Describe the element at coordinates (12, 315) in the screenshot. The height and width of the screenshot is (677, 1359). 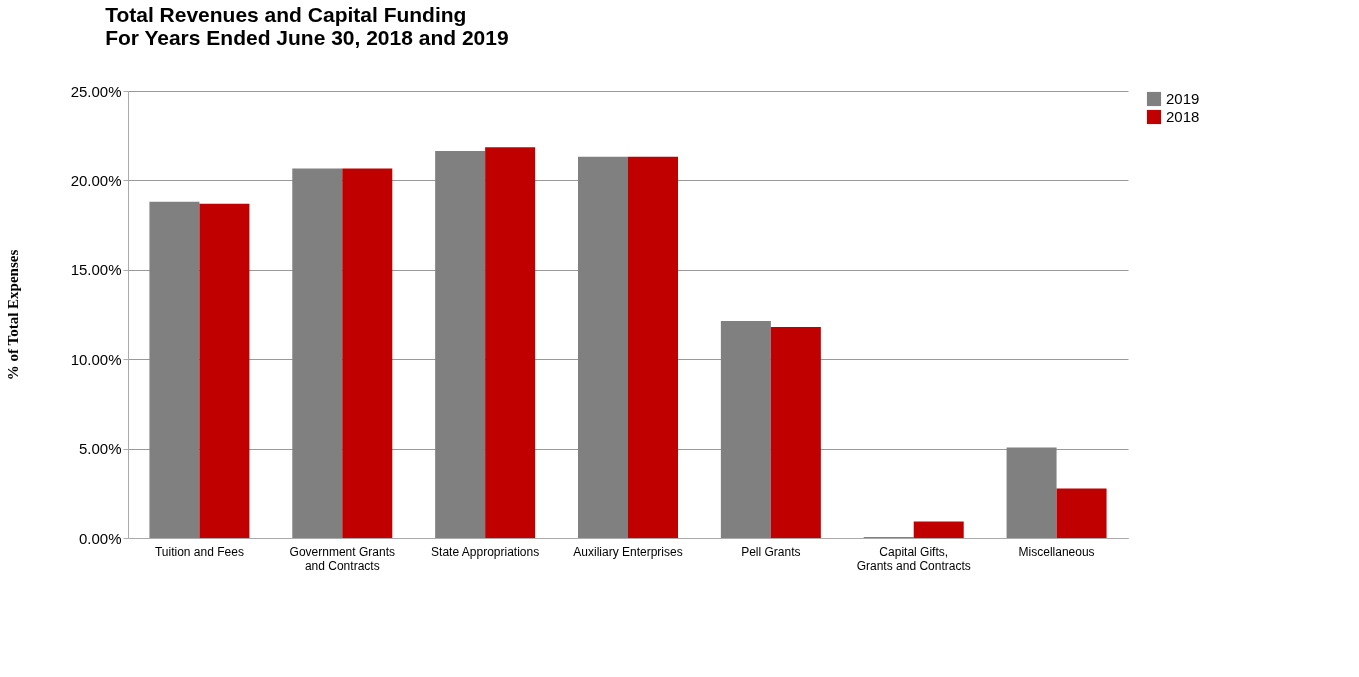
I see `y-axis-title: % of Total Expenses` at that location.